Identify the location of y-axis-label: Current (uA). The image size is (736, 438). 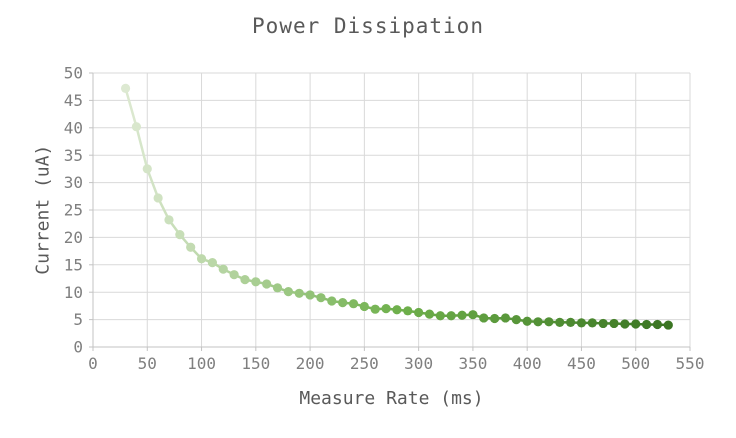
(43, 209).